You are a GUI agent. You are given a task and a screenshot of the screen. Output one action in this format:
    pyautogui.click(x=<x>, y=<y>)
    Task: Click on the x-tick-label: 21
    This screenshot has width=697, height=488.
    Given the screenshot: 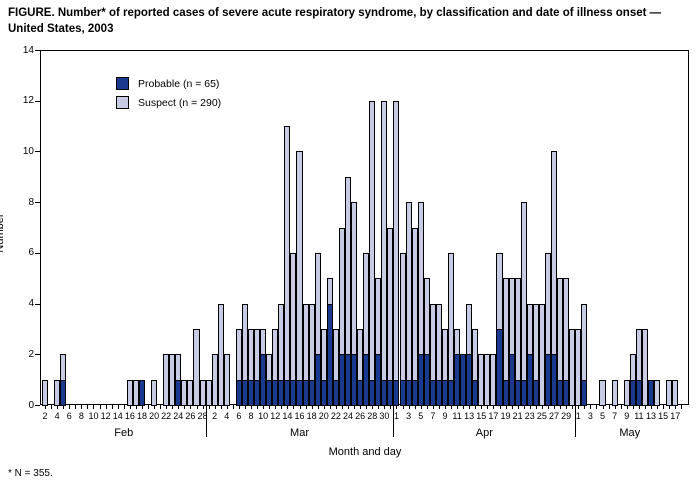 What is the action you would take?
    pyautogui.click(x=517, y=416)
    